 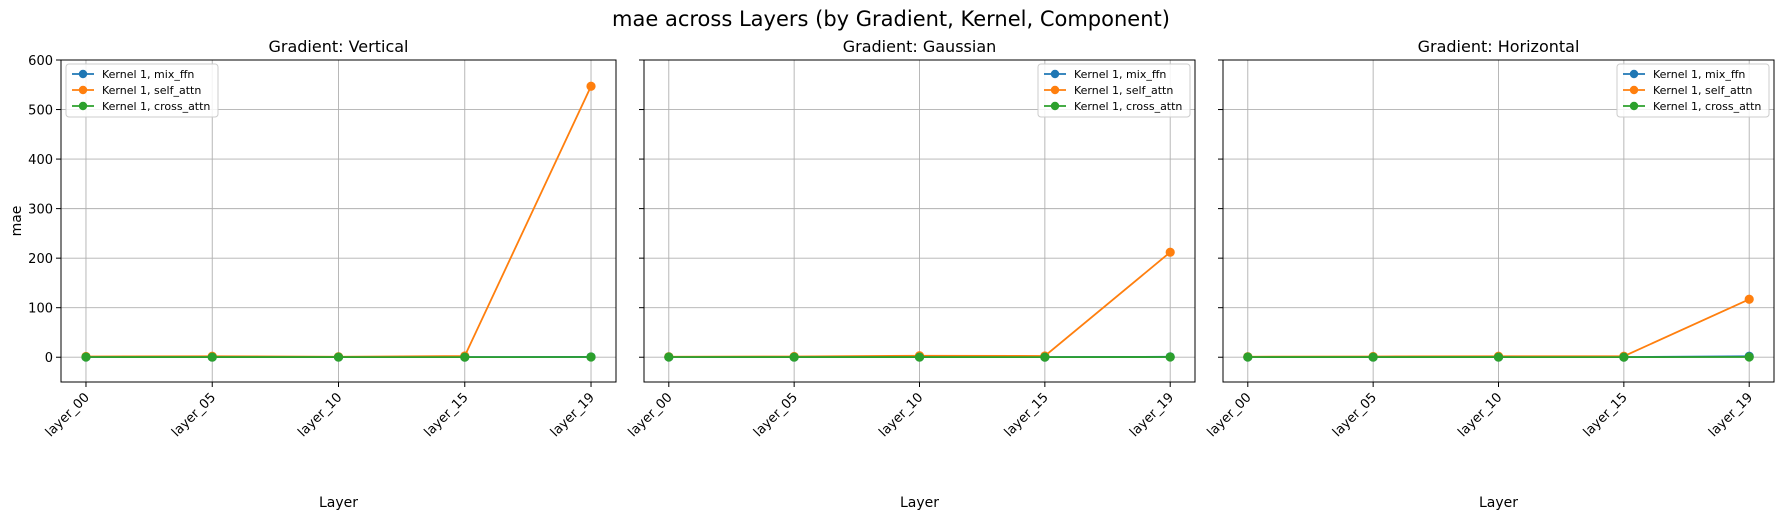 What do you see at coordinates (40, 309) in the screenshot?
I see `y-tick-label: 100` at bounding box center [40, 309].